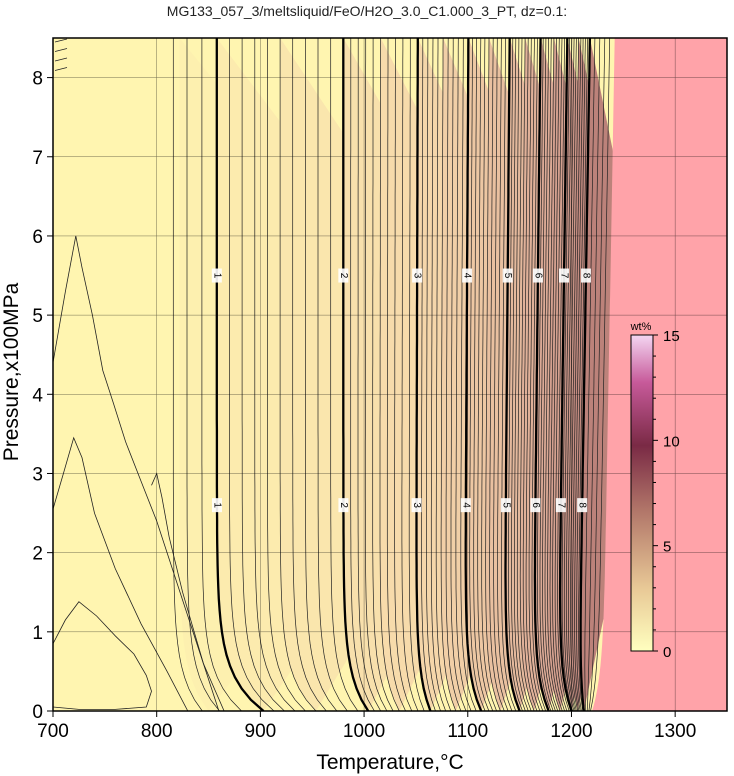 Image resolution: width=734 pixels, height=776 pixels. Describe the element at coordinates (642, 493) in the screenshot. I see `colorbar-gradient` at that location.